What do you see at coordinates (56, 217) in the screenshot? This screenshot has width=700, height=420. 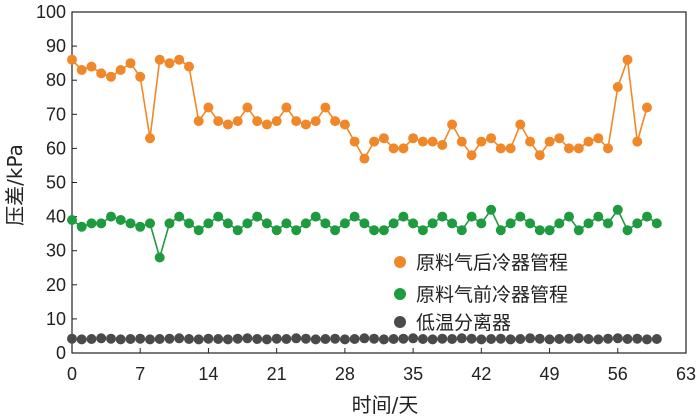 I see `y-tick-label: 40` at bounding box center [56, 217].